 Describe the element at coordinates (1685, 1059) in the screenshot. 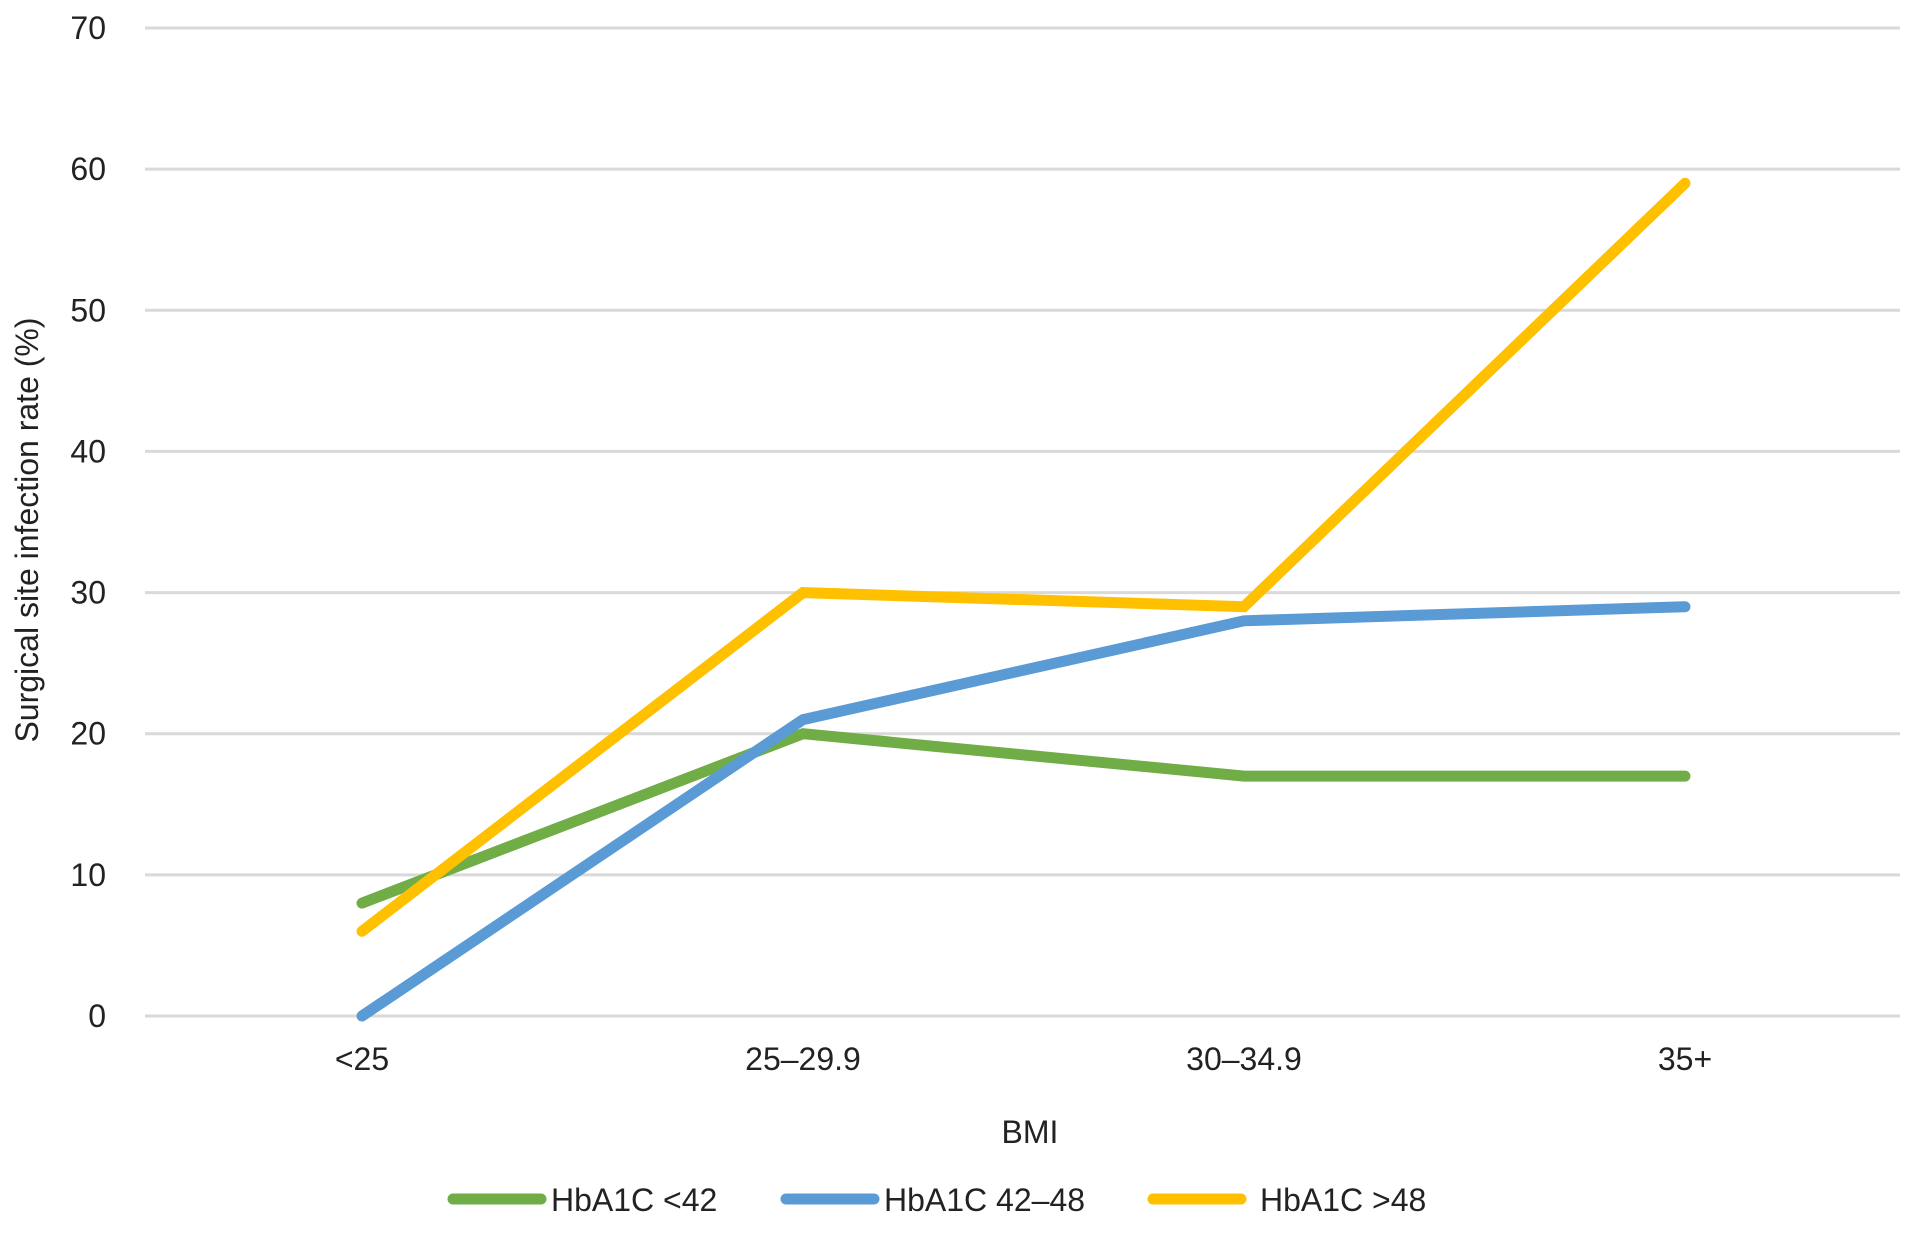

I see `x-tick-label: 35+` at that location.